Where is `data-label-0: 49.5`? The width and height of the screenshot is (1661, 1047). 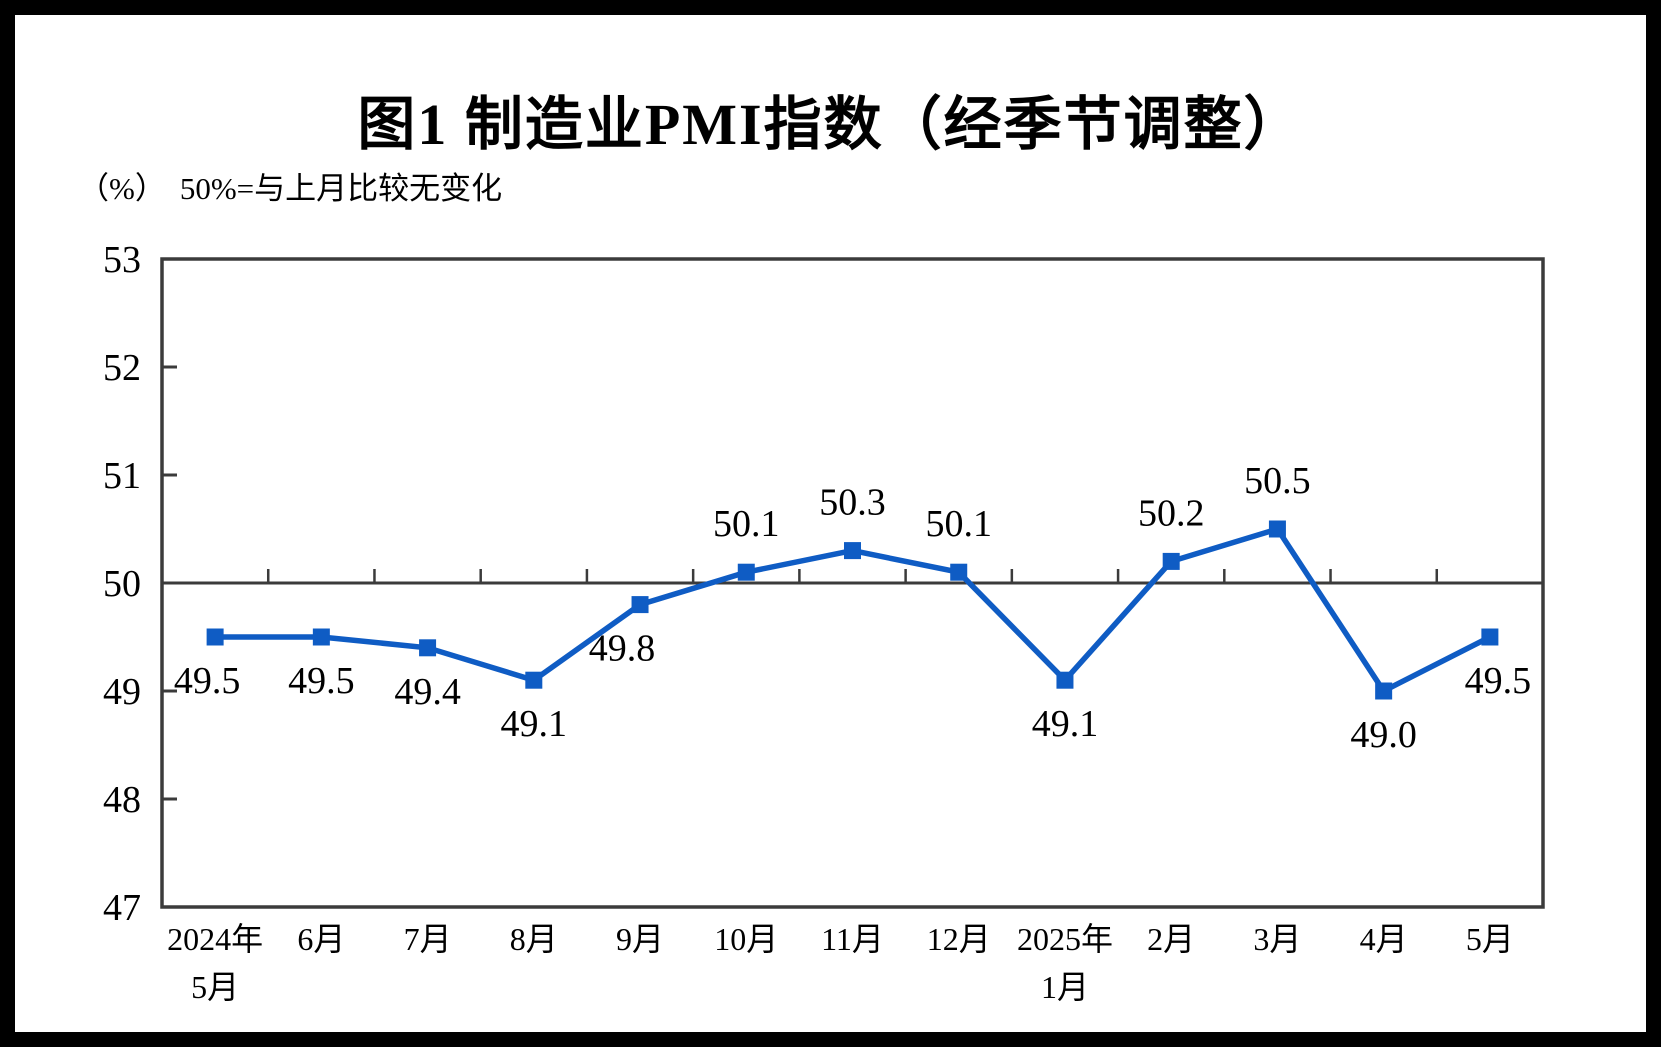
data-label-0: 49.5 is located at coordinates (207, 681).